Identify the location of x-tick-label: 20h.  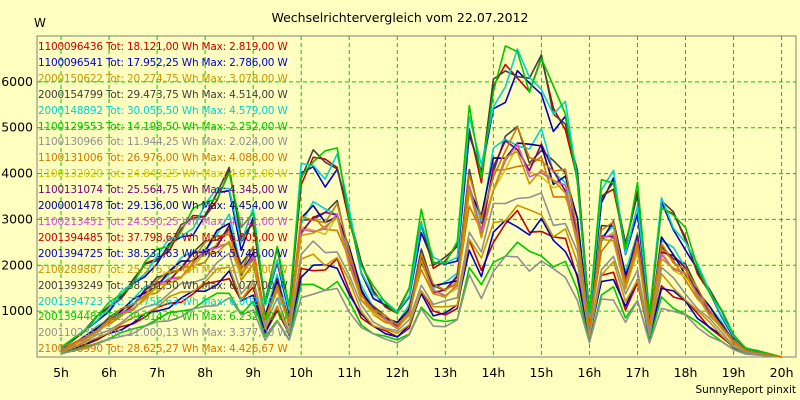
(782, 372).